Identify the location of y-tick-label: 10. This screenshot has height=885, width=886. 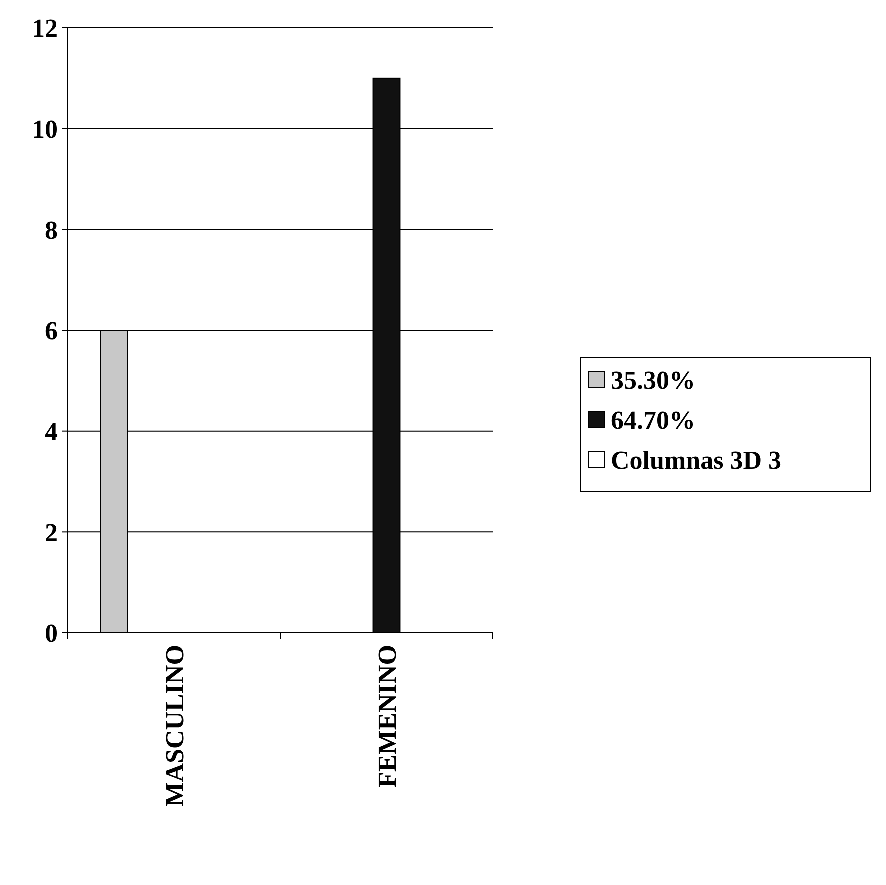
(45, 129).